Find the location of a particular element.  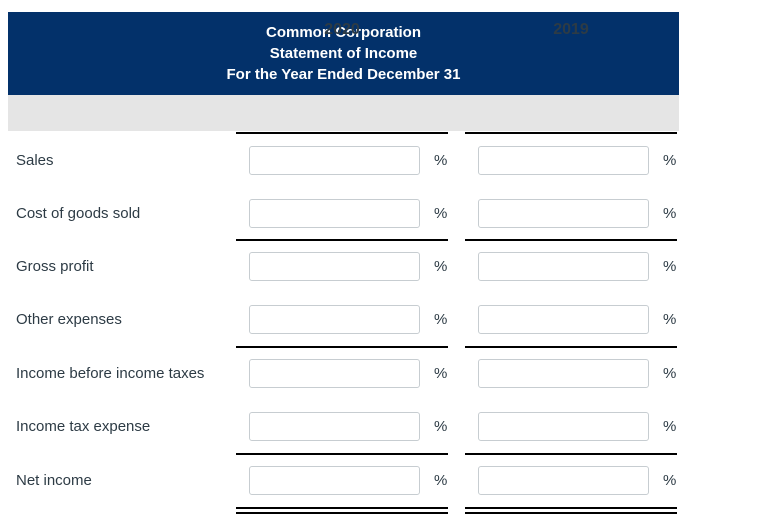

header-underline-2020 is located at coordinates (342, 133).